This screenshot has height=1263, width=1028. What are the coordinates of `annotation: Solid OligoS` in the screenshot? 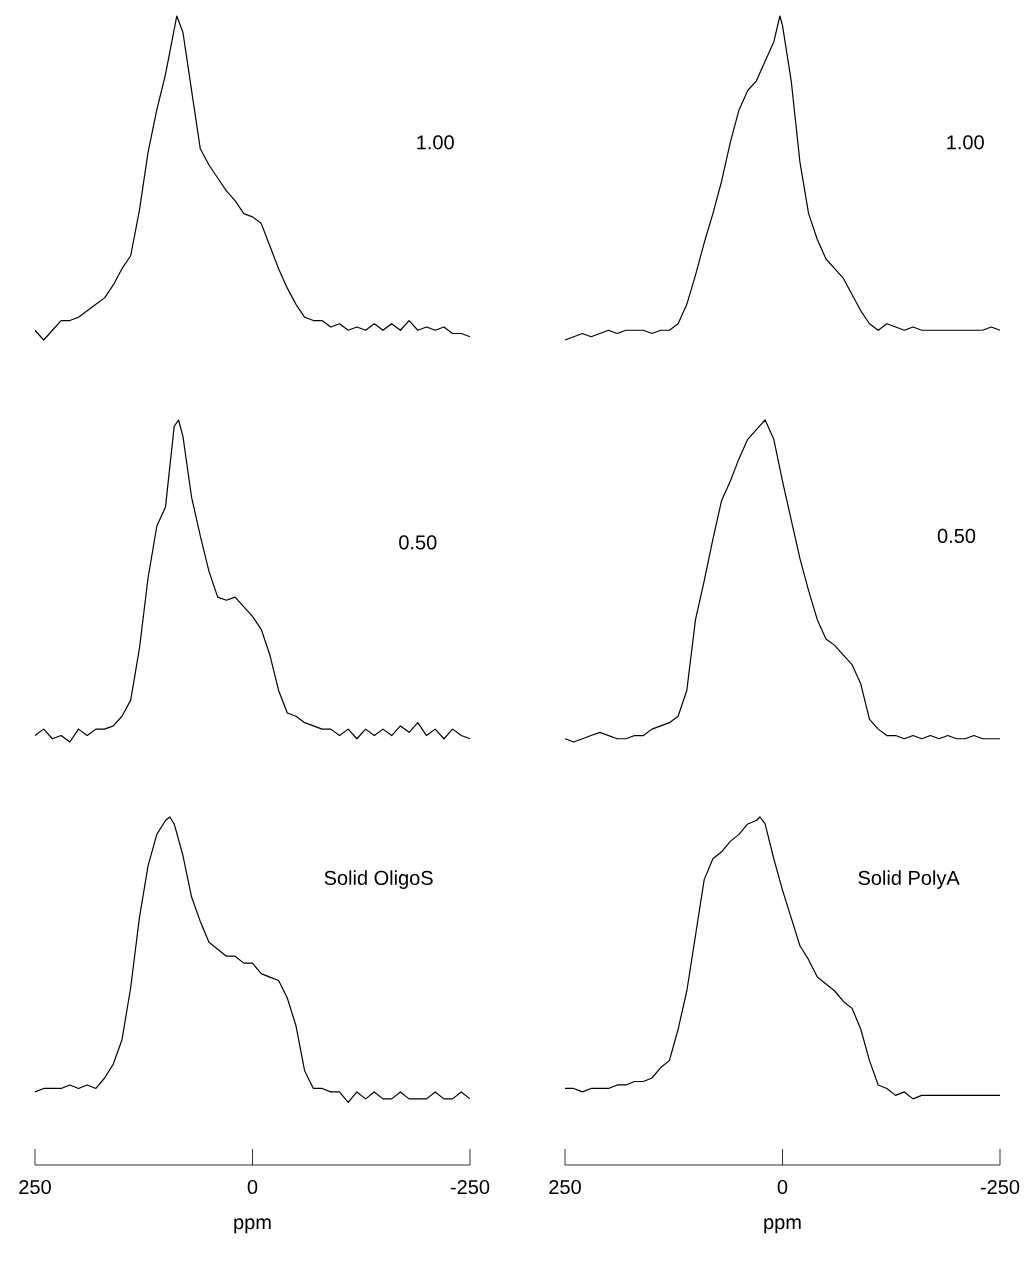 It's located at (378, 879).